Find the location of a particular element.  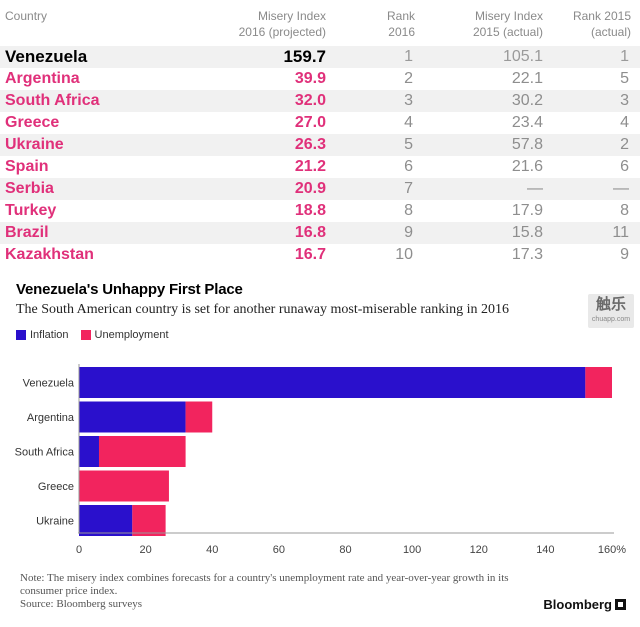

chart-source: Source: Bloomberg surveys is located at coordinates (81, 604).